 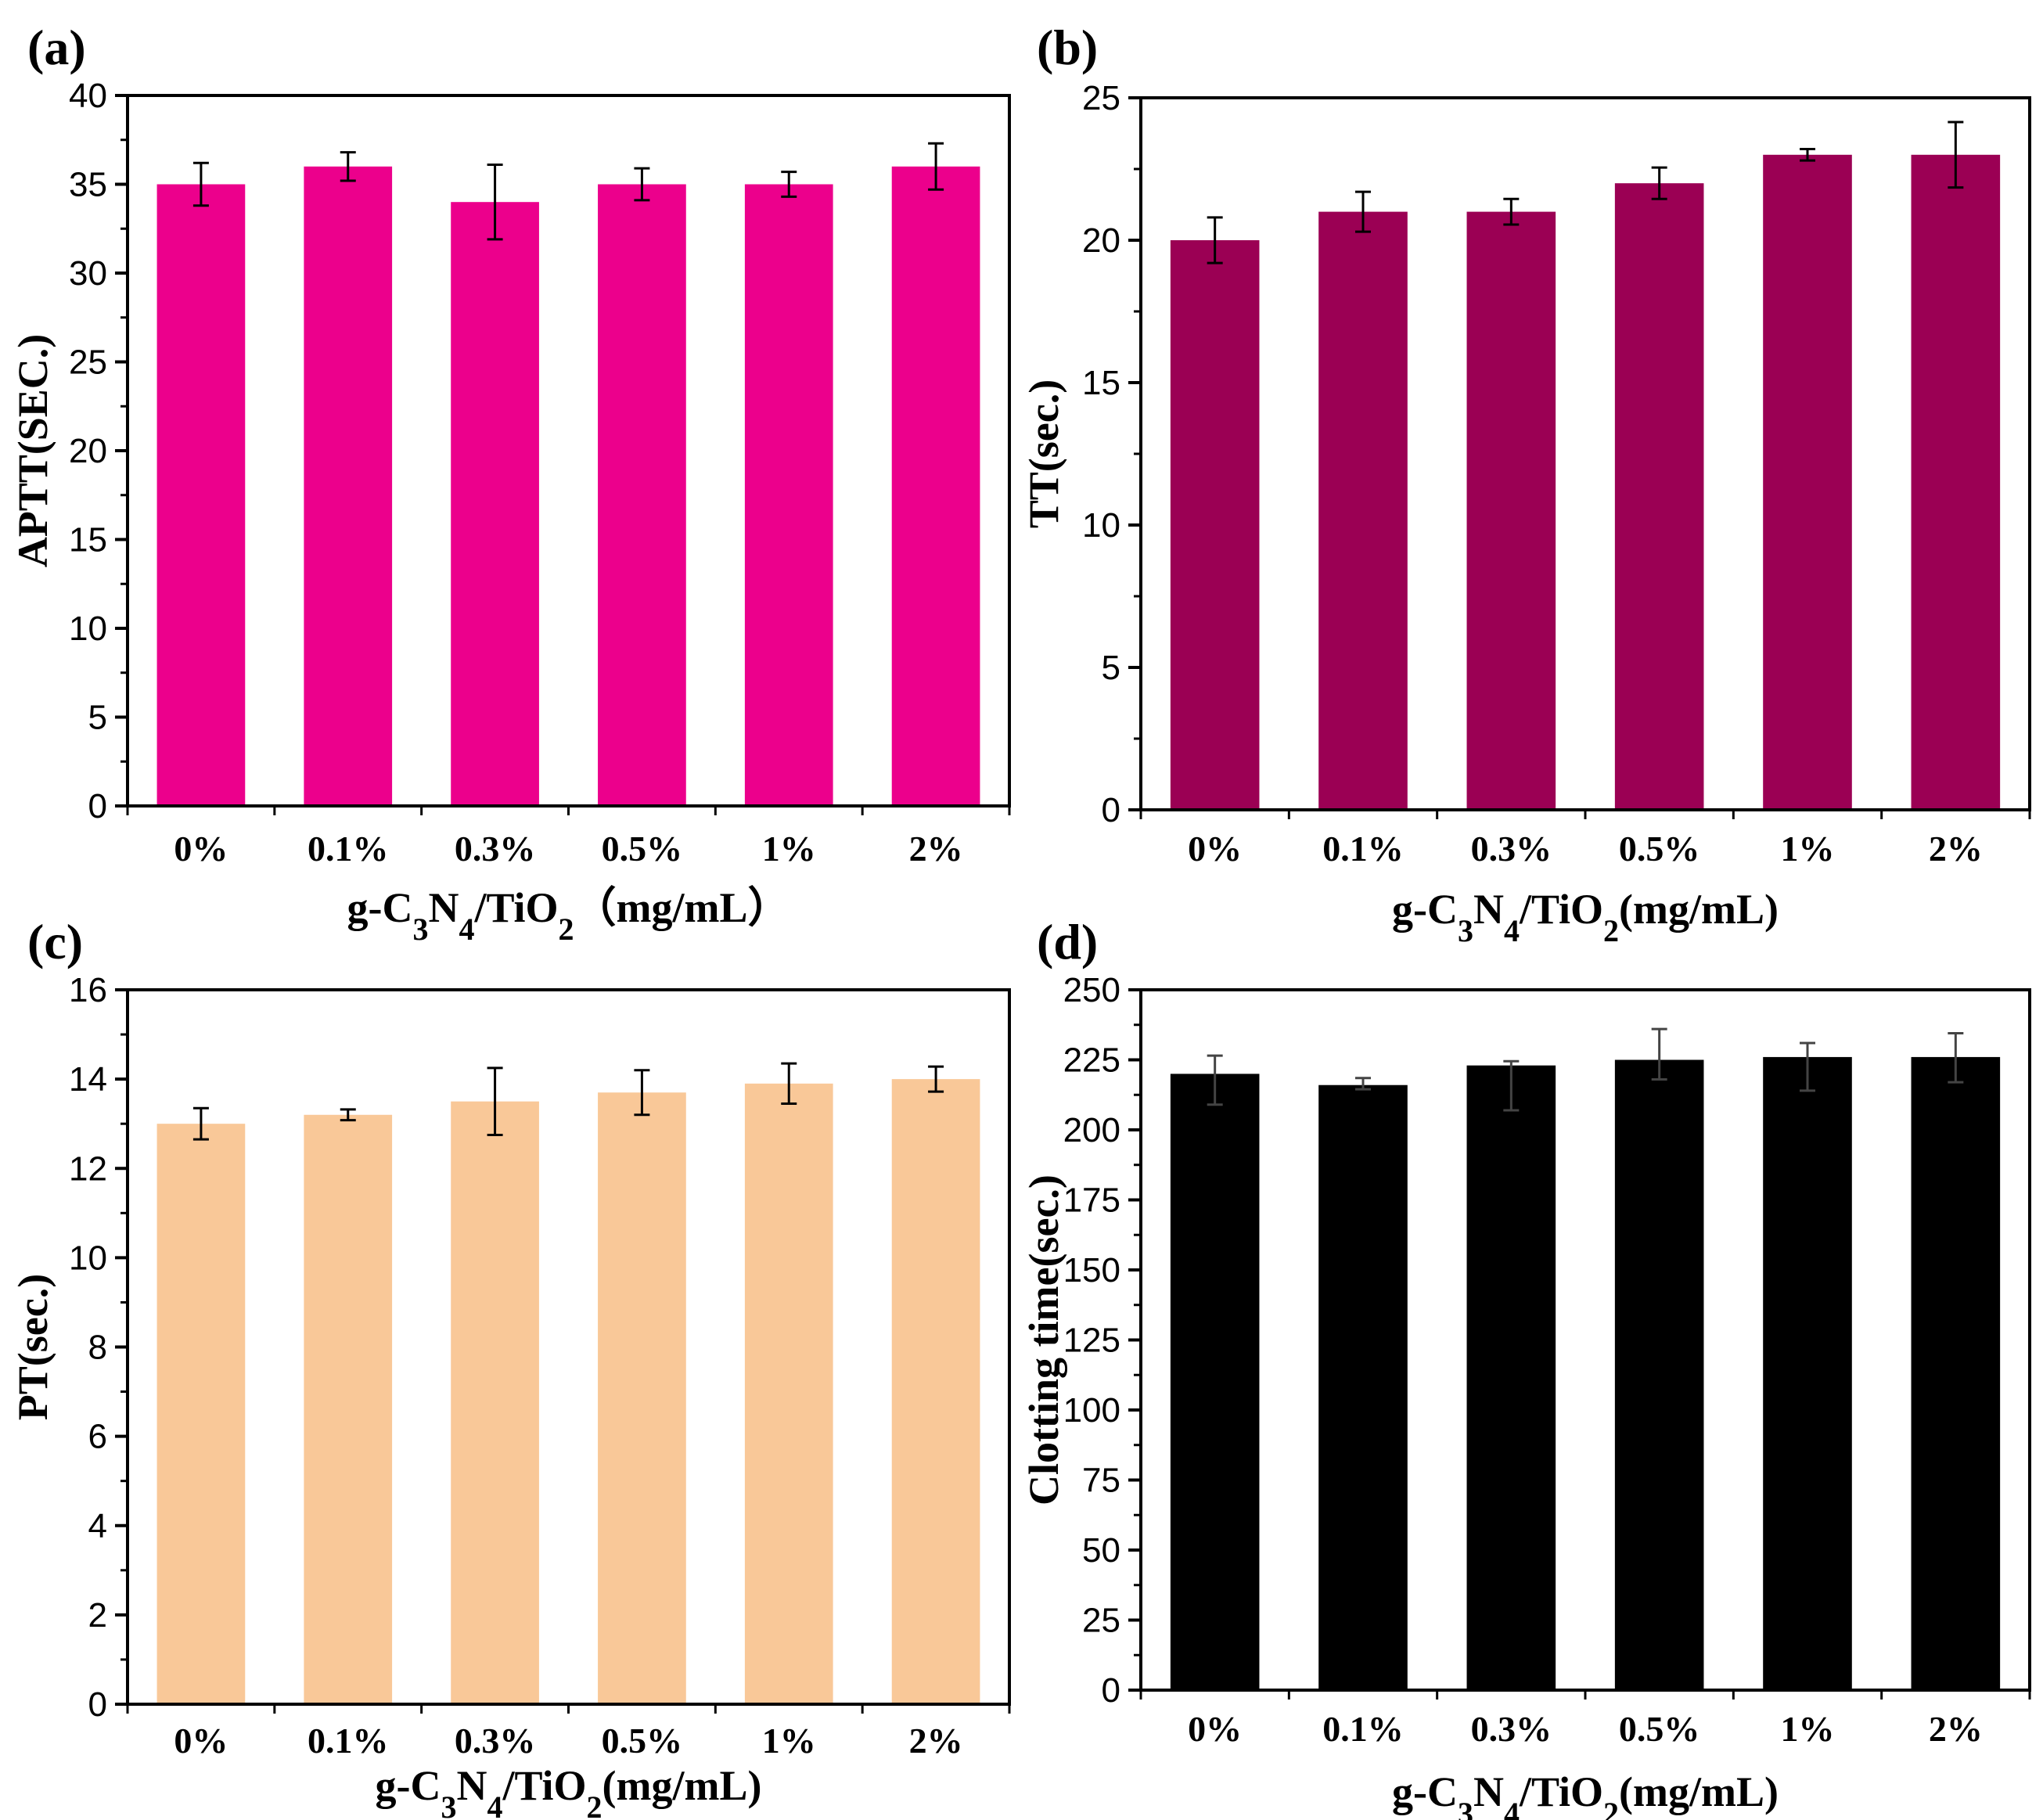 I want to click on y-axis-label: TT(sec.), so click(x=1043, y=453).